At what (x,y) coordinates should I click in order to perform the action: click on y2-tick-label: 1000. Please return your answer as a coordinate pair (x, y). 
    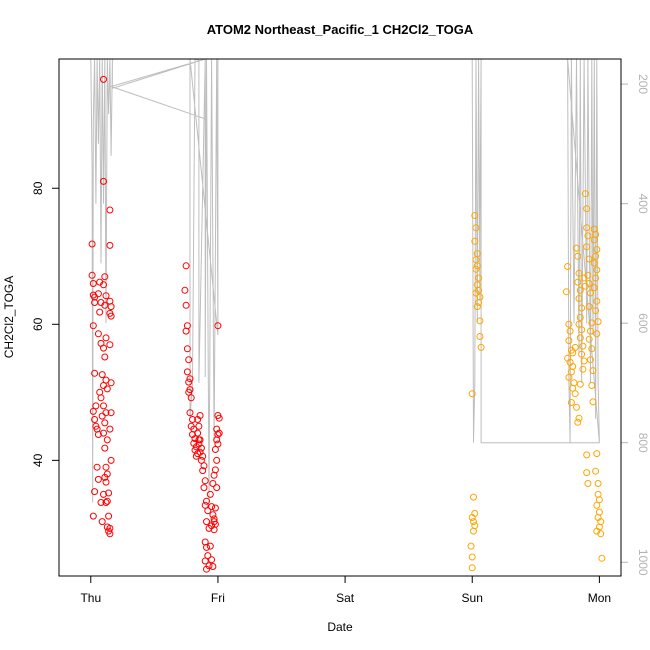
    Looking at the image, I should click on (643, 562).